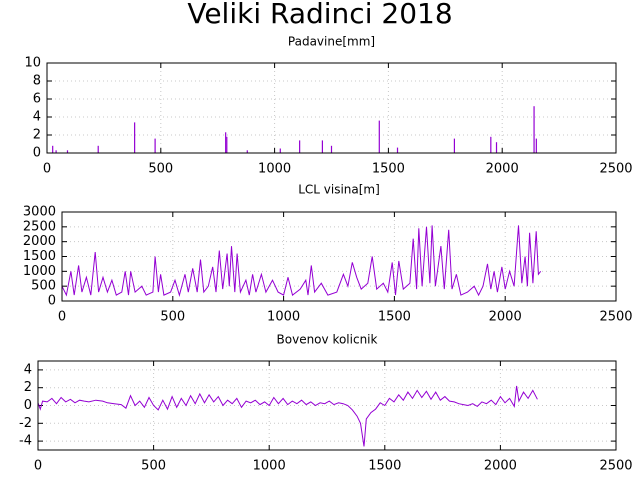  I want to click on subplot-title: LCL visina[m], so click(339, 190).